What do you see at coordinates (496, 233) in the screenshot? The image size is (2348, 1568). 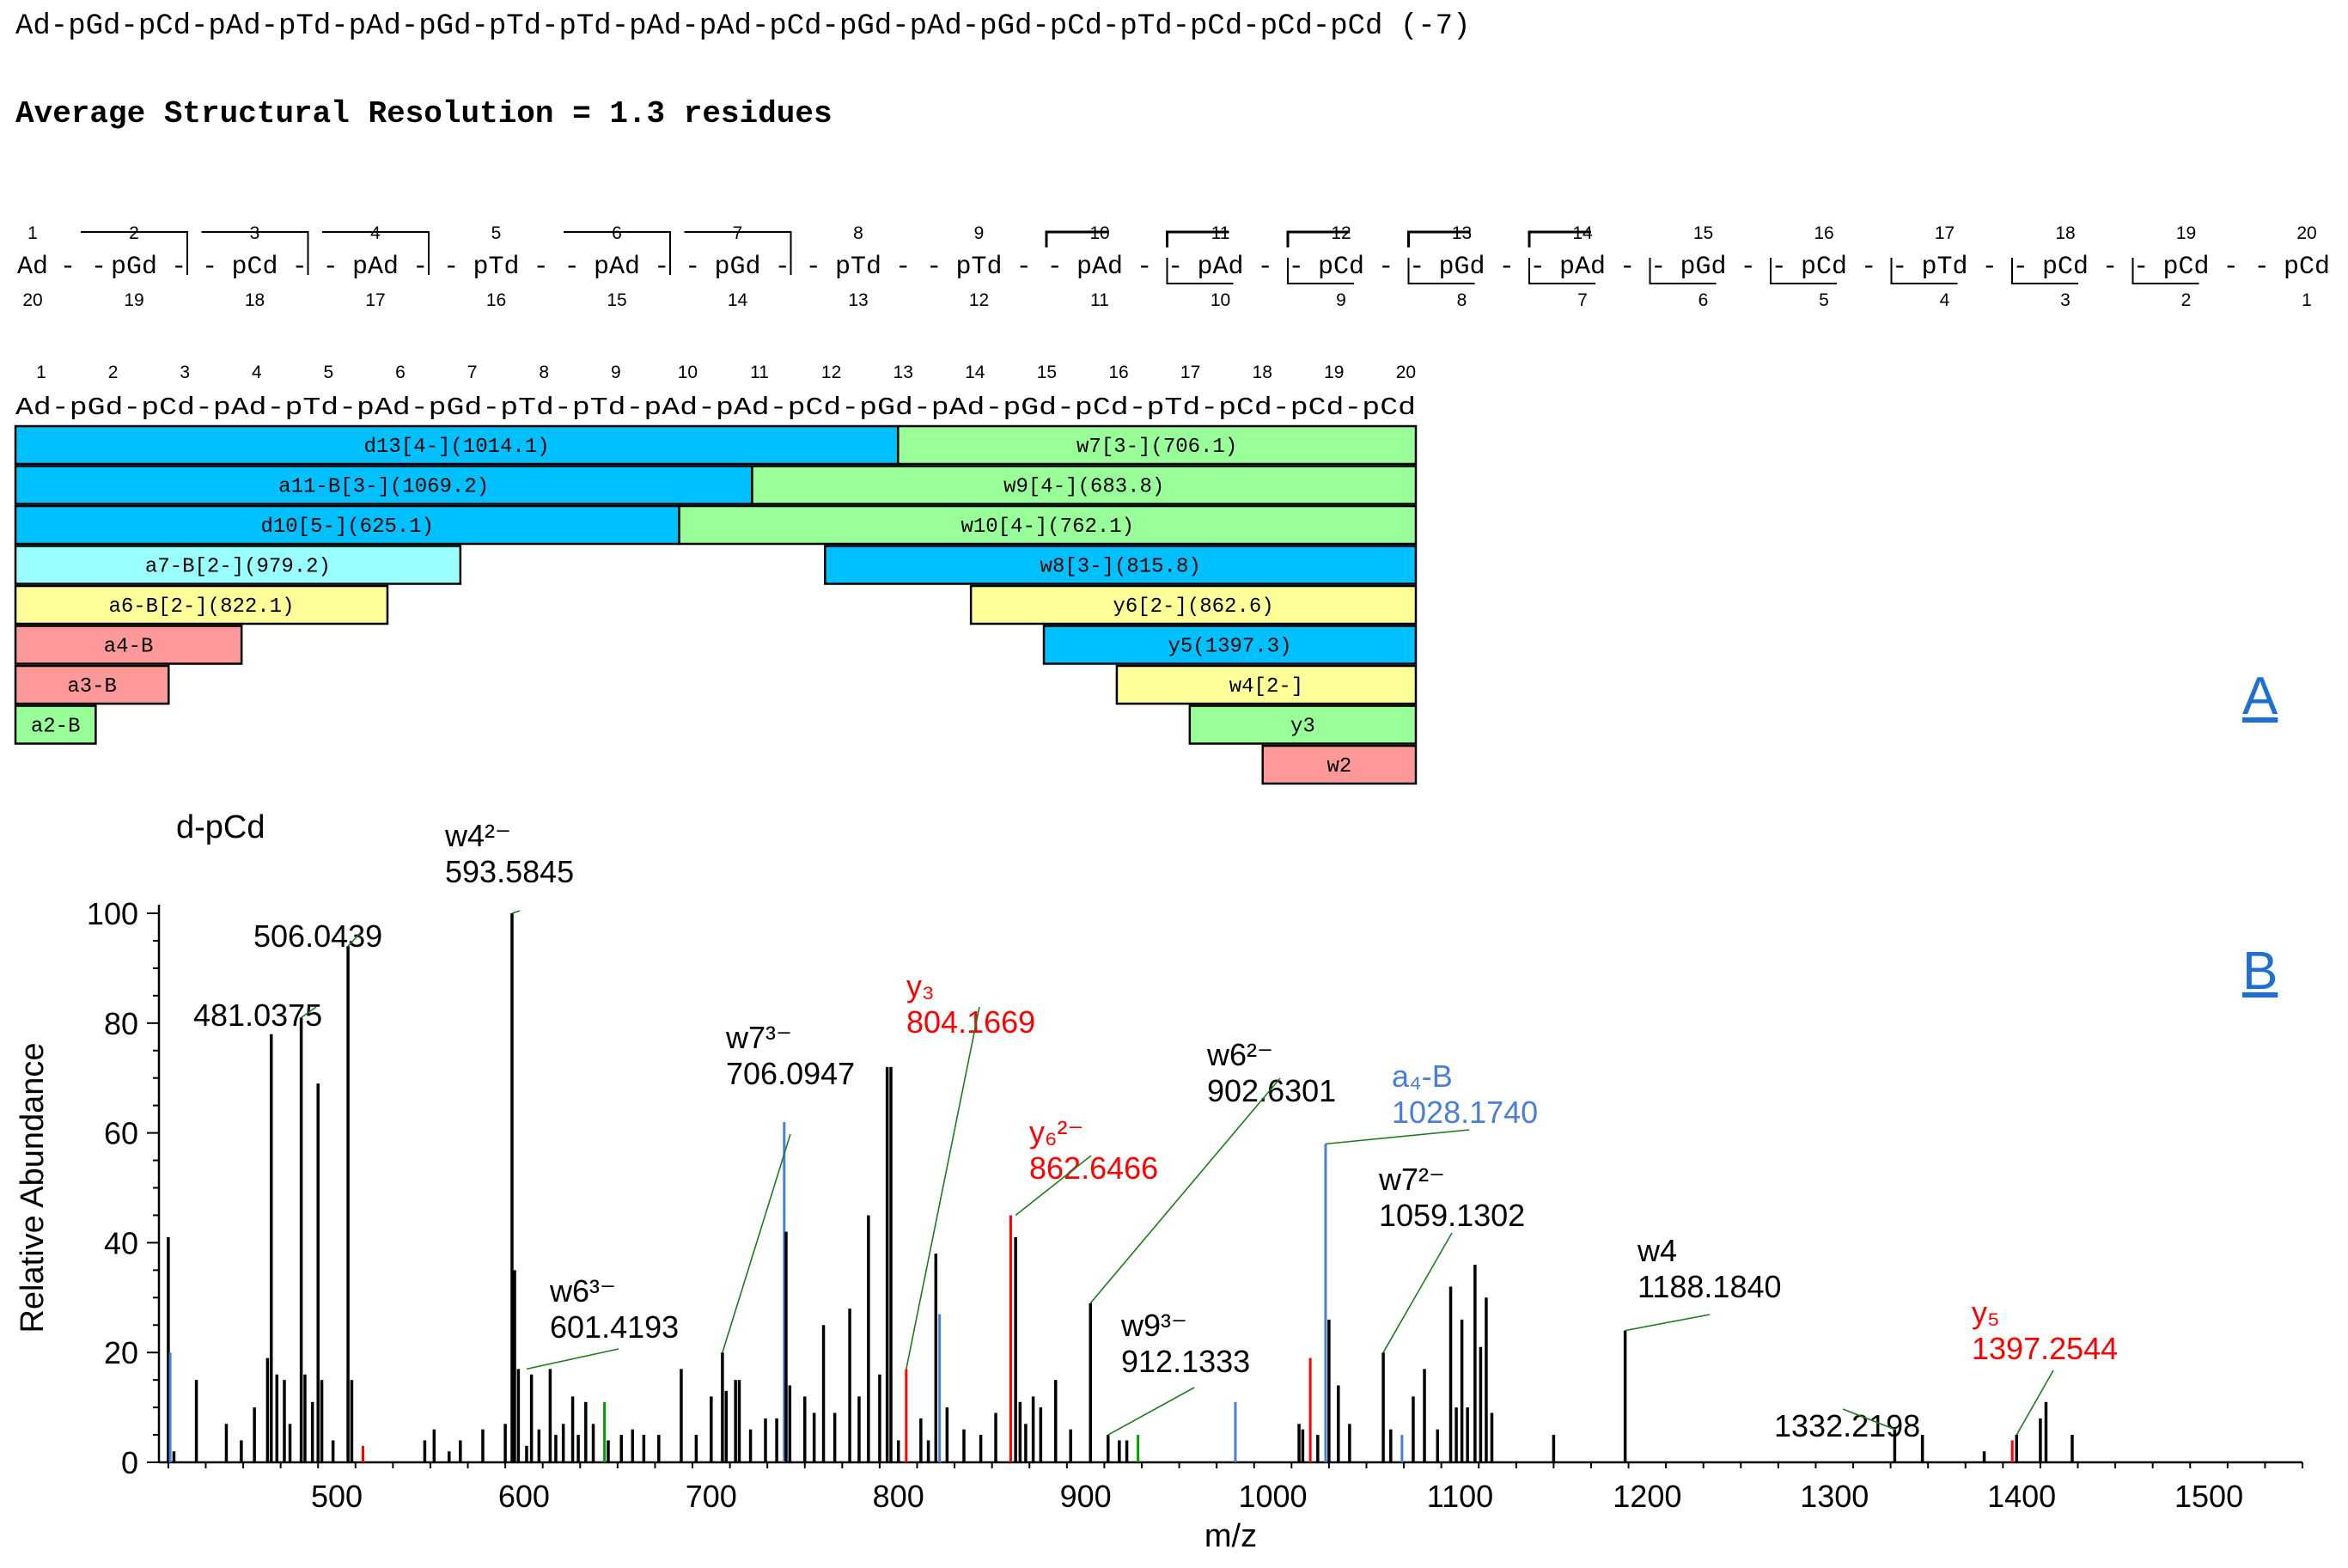 I see `site-number-top: 5` at bounding box center [496, 233].